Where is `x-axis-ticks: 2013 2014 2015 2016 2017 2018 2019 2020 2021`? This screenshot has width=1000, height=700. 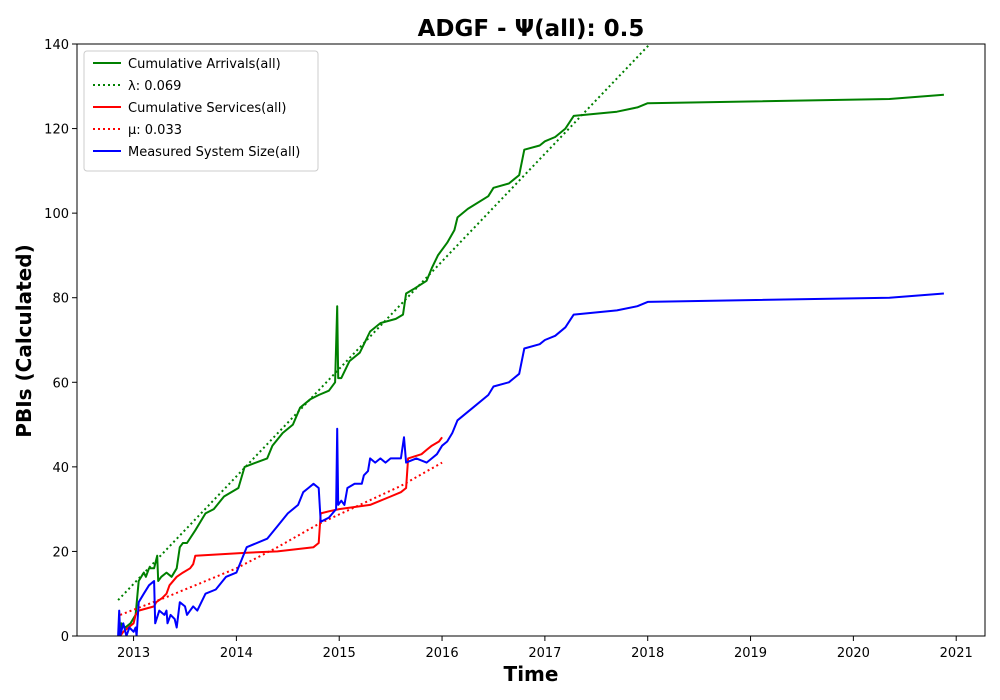 x-axis-ticks: 2013 2014 2015 2016 2017 2018 2019 2020 2021 is located at coordinates (545, 648).